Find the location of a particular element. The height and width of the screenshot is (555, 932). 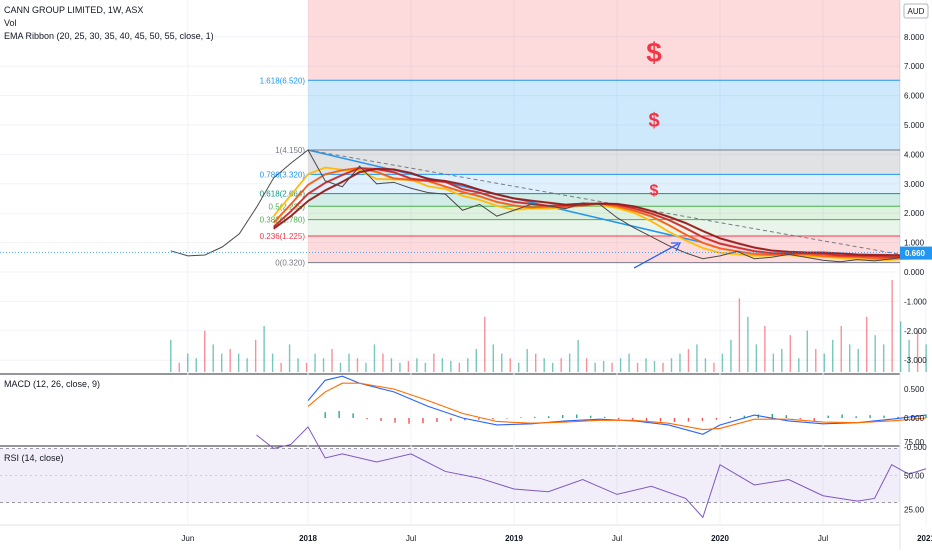

fib-level-label: 0.5(2.235) is located at coordinates (287, 206).